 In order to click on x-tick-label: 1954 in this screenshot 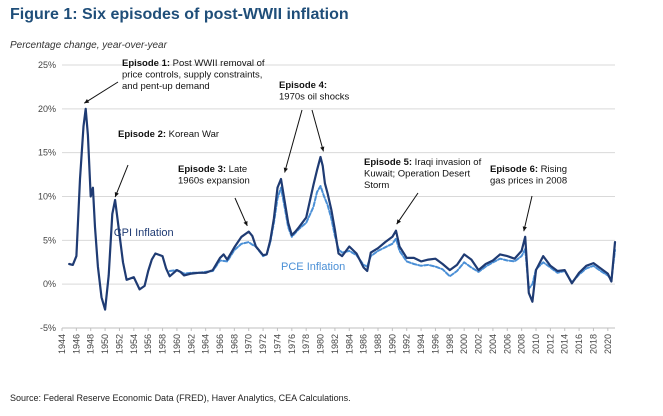, I will do `click(134, 344)`.